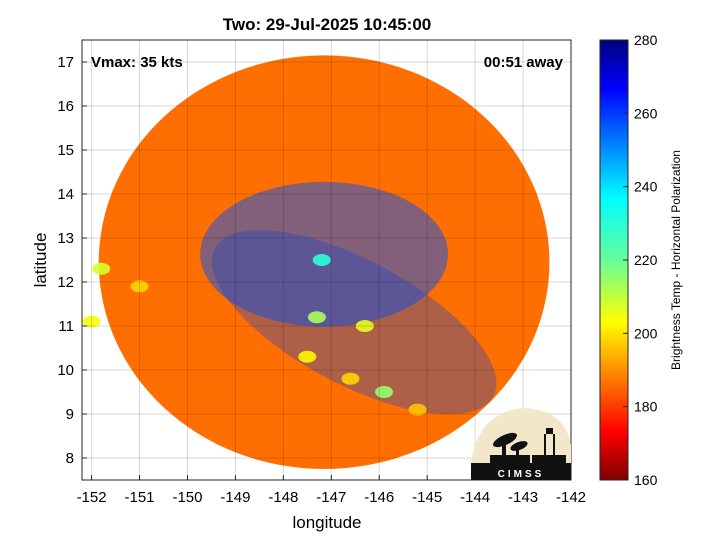 This screenshot has width=720, height=540. What do you see at coordinates (427, 497) in the screenshot?
I see `x-tick-label: -145` at bounding box center [427, 497].